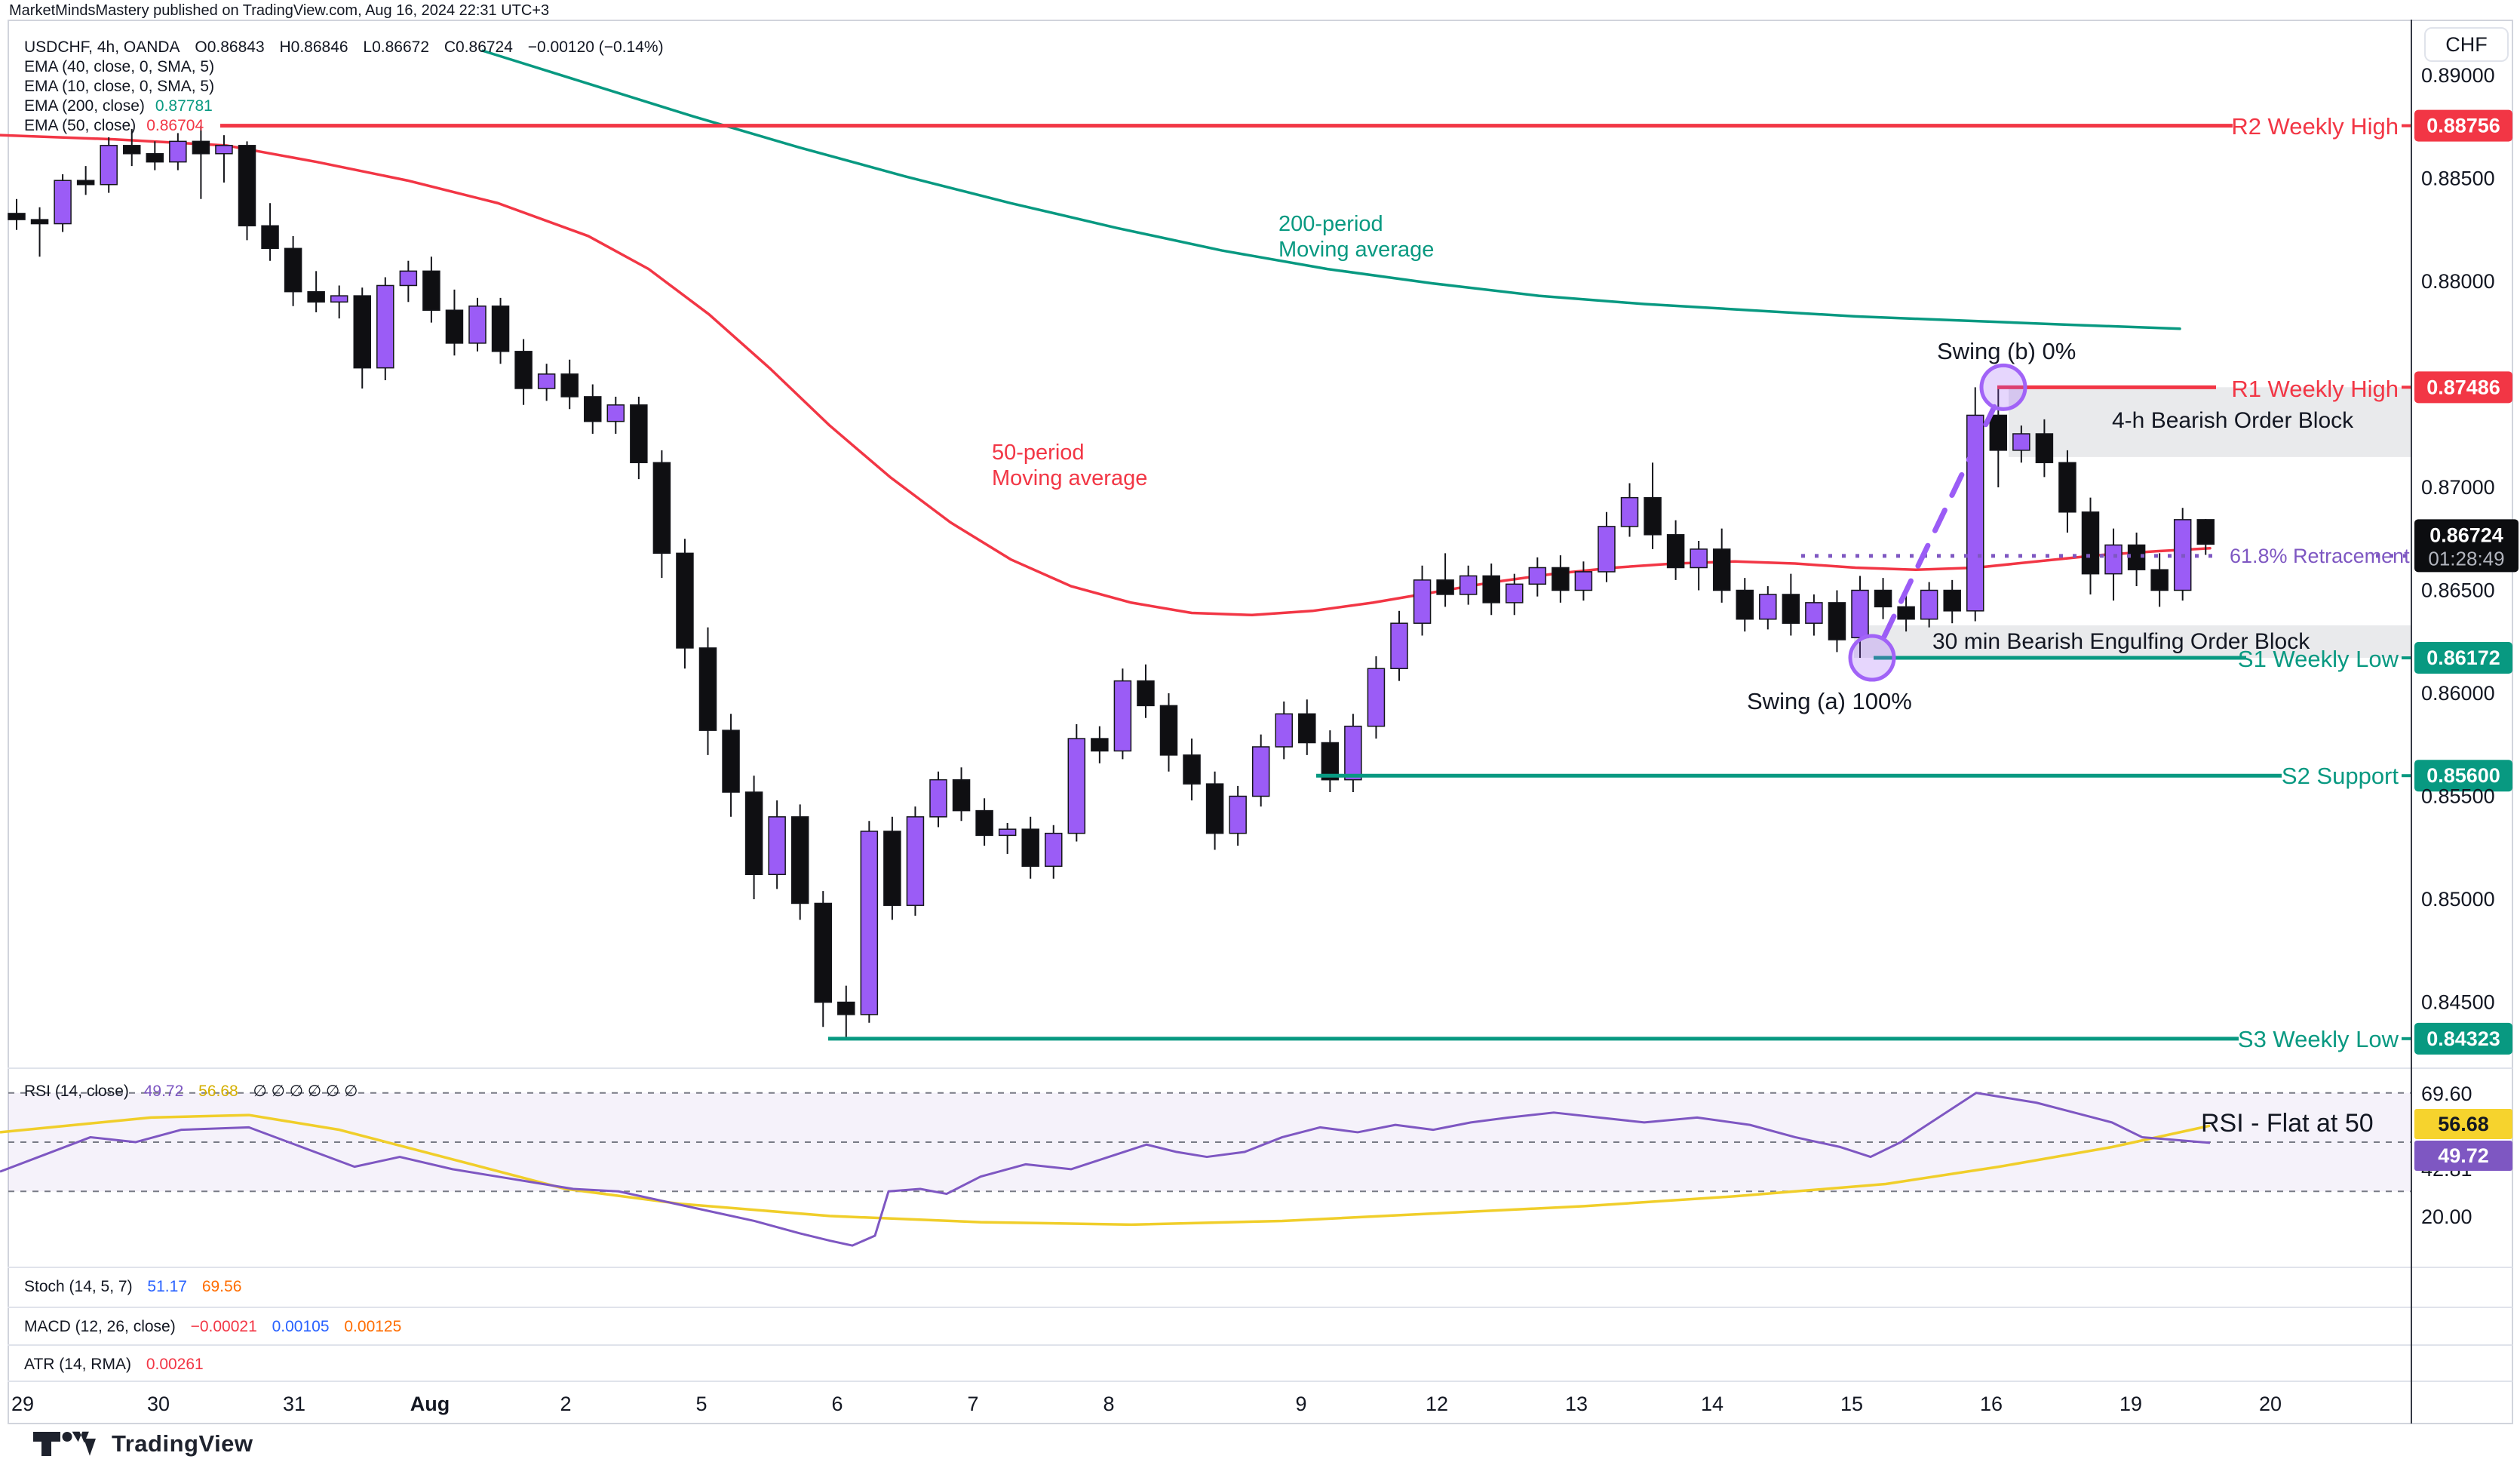 Image resolution: width=2520 pixels, height=1462 pixels. I want to click on price-label-text-r1: 0.87486, so click(2463, 387).